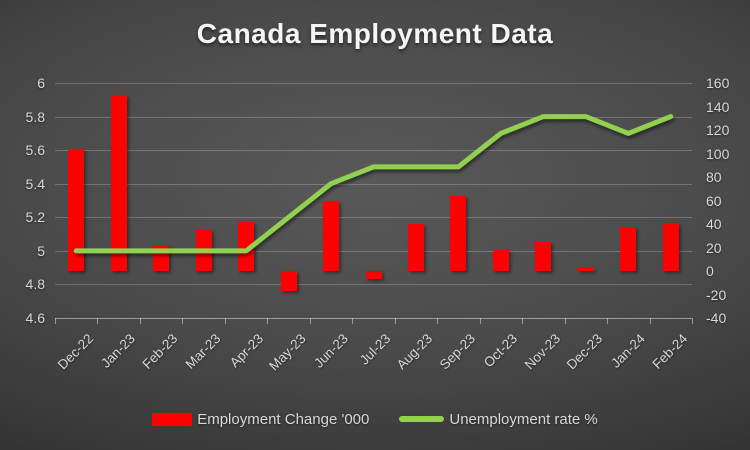 This screenshot has width=750, height=450. Describe the element at coordinates (628, 351) in the screenshot. I see `x-axis-tick-label: Jan-24` at that location.